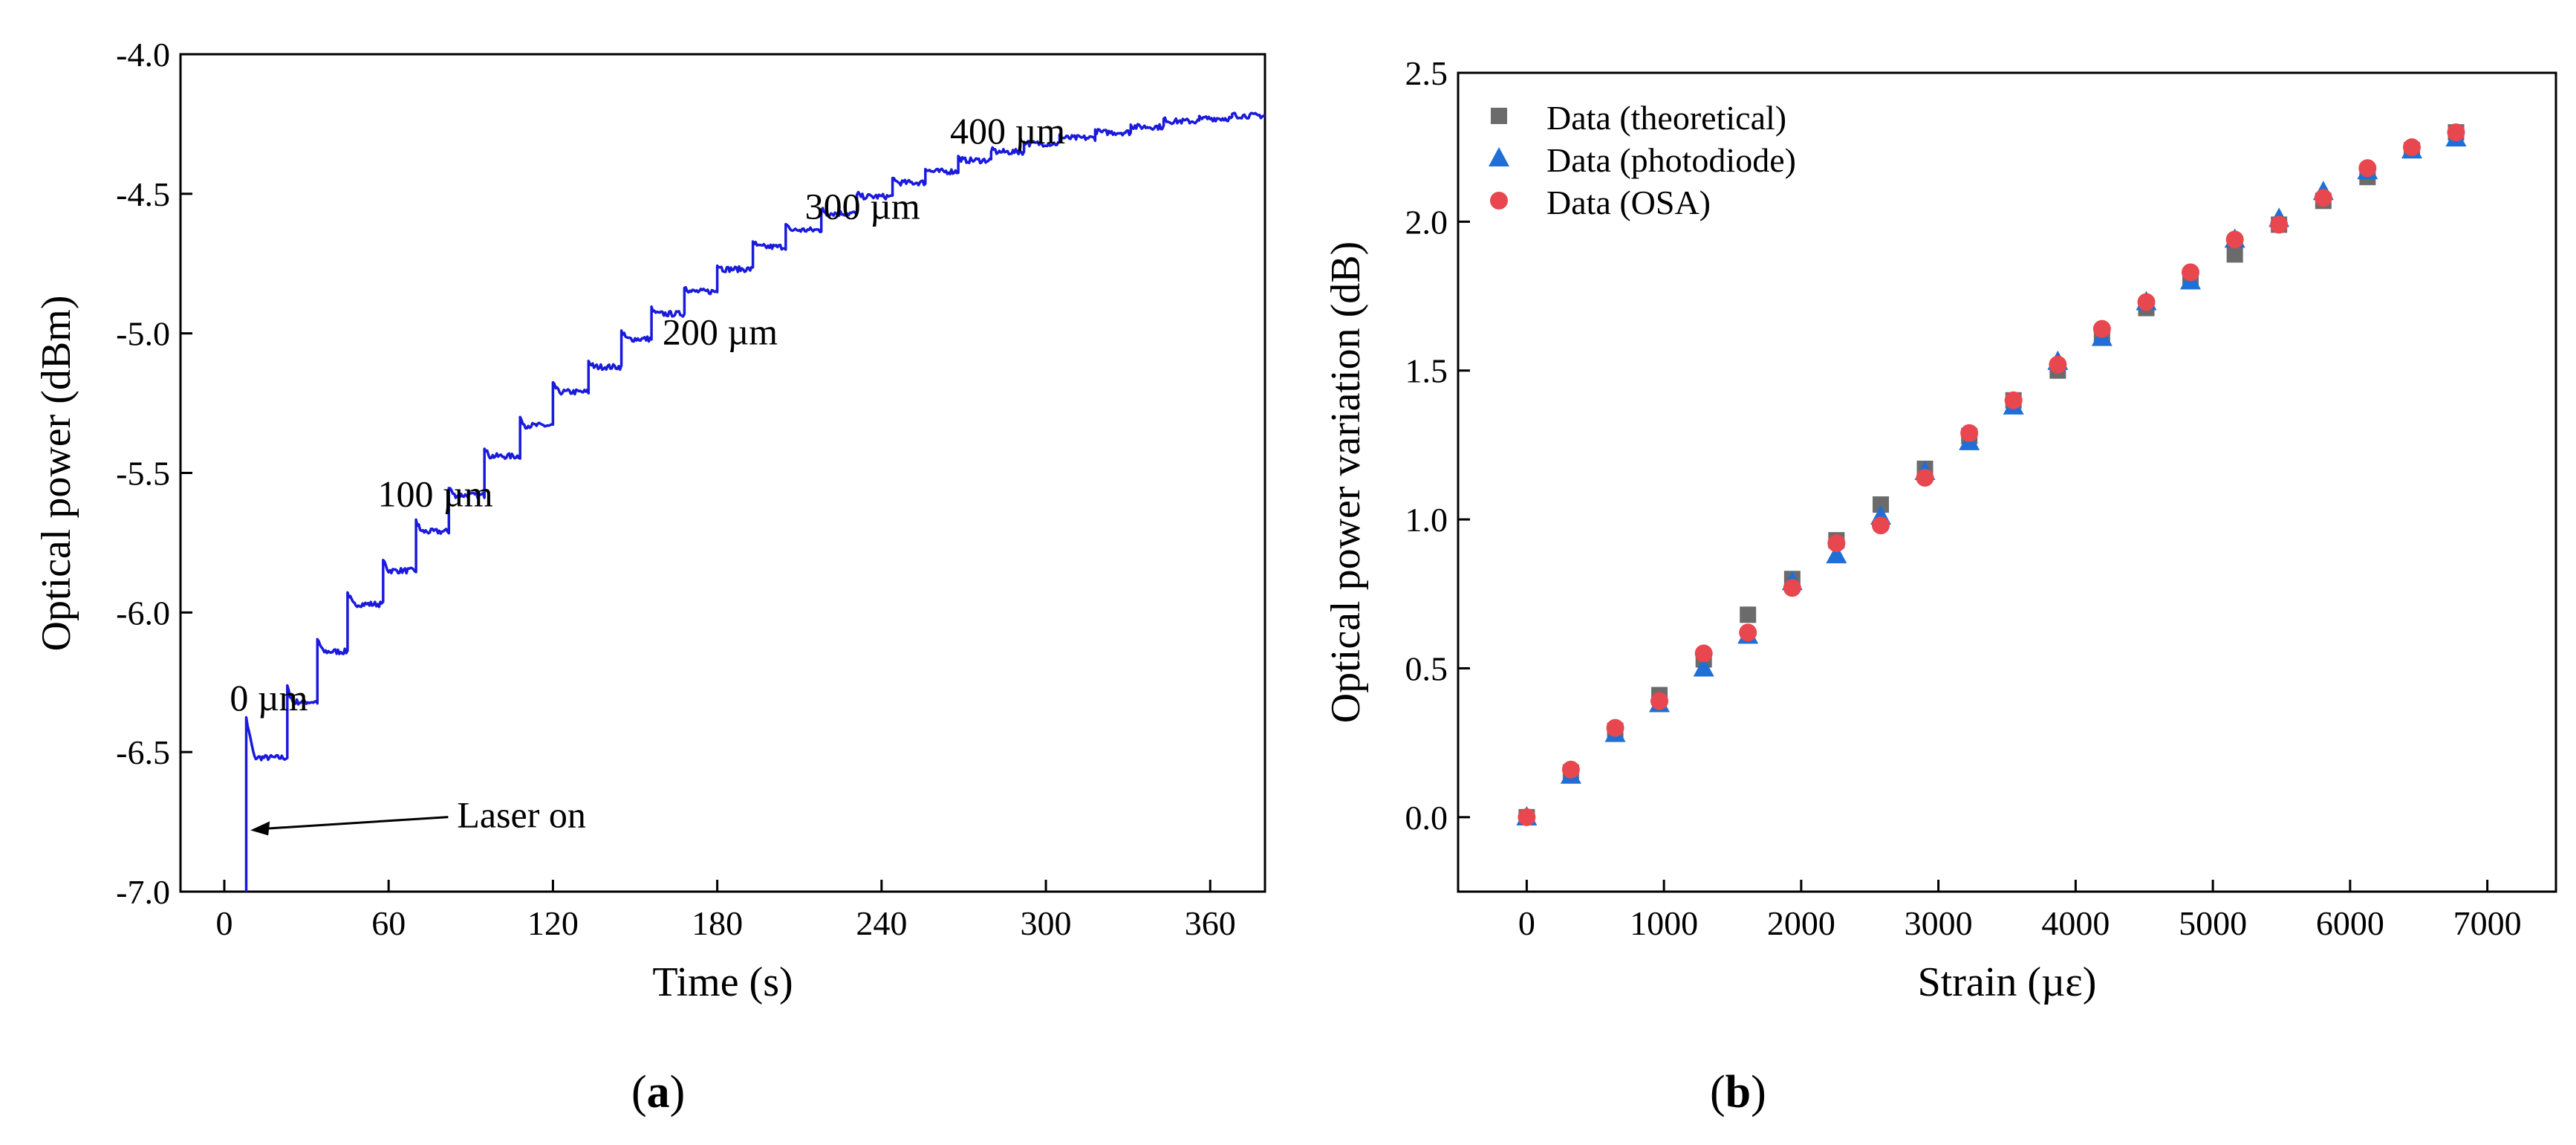  Describe the element at coordinates (1426, 371) in the screenshot. I see `panel-b-y-tick-label: 1.5` at that location.